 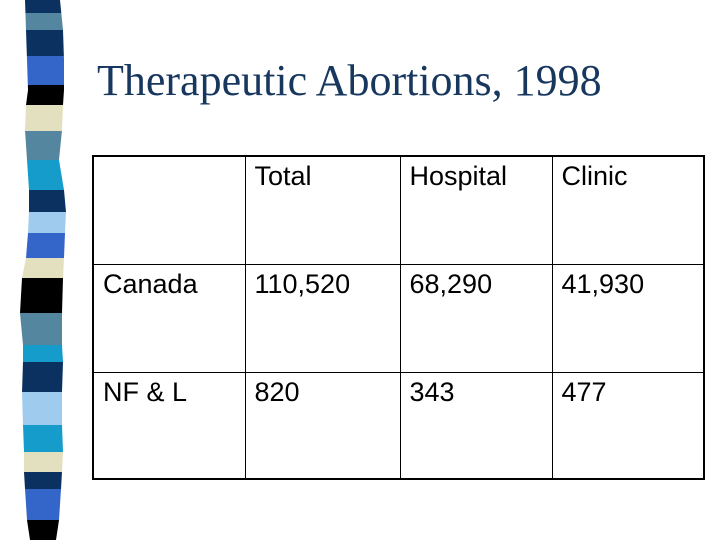 What do you see at coordinates (169, 210) in the screenshot?
I see `header-cell-empty` at bounding box center [169, 210].